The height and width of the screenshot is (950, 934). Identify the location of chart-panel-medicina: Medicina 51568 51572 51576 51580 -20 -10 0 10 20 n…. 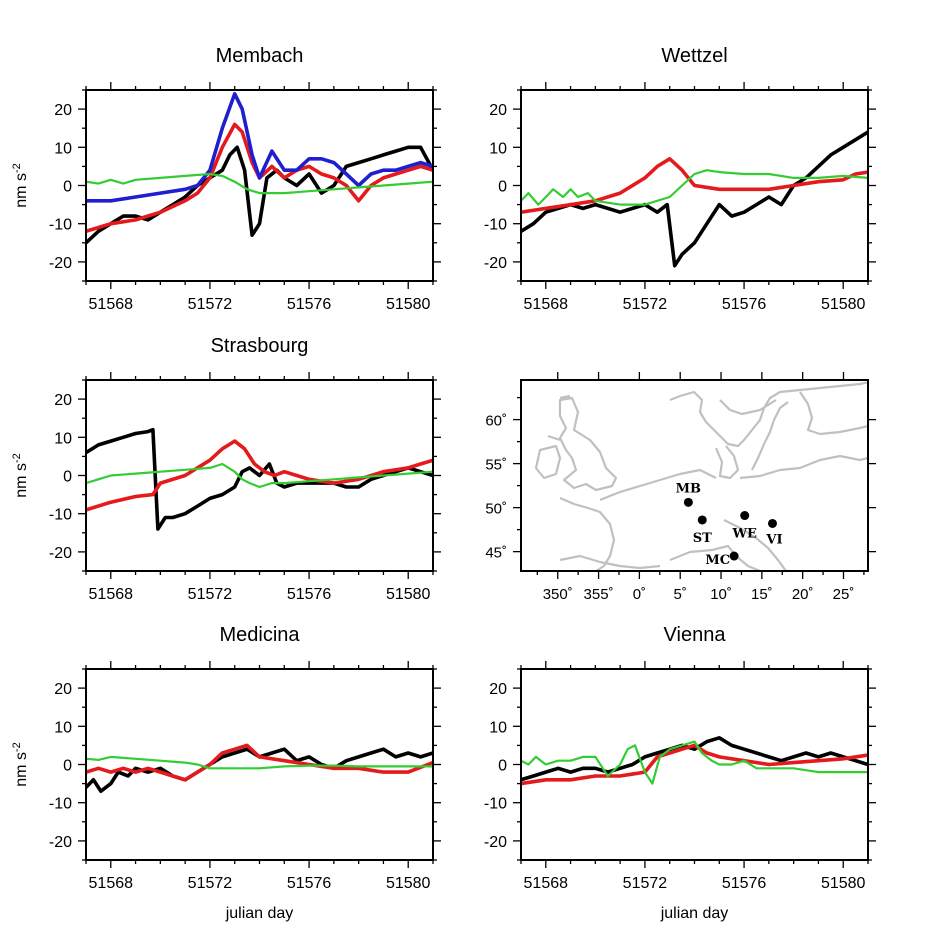
(226, 773).